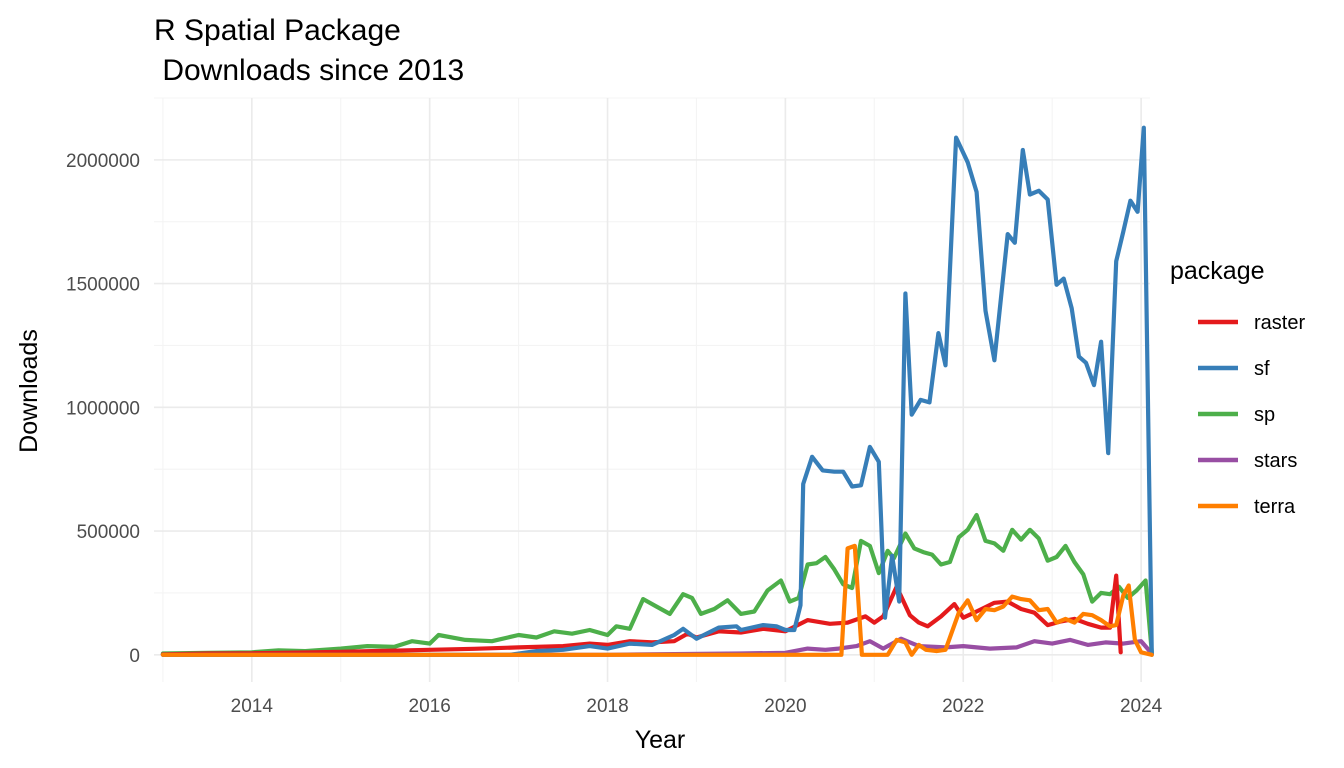 Image resolution: width=1344 pixels, height=768 pixels. What do you see at coordinates (29, 391) in the screenshot?
I see `y-axis-title: Downloads` at bounding box center [29, 391].